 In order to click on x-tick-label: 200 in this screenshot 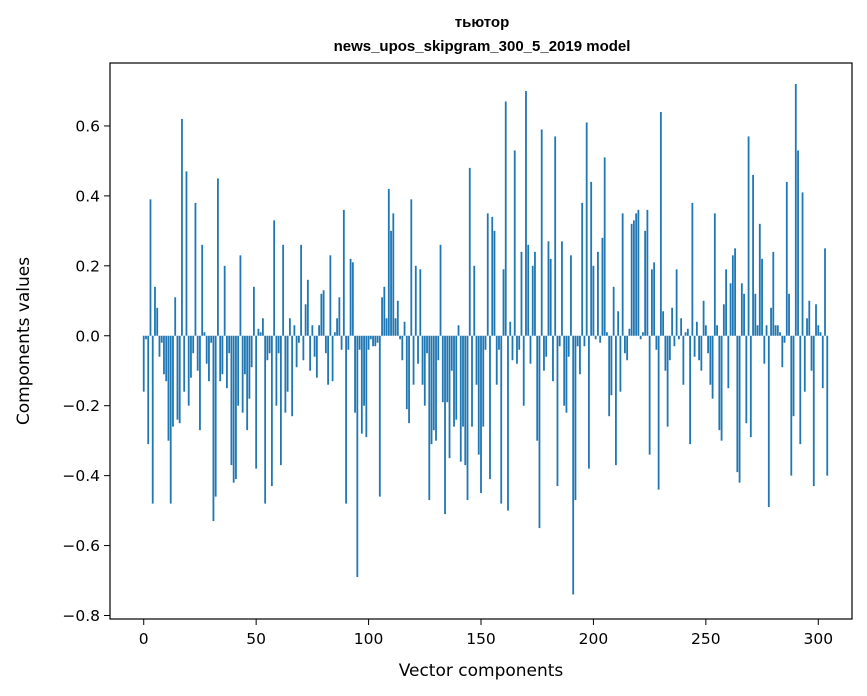, I will do `click(594, 639)`.